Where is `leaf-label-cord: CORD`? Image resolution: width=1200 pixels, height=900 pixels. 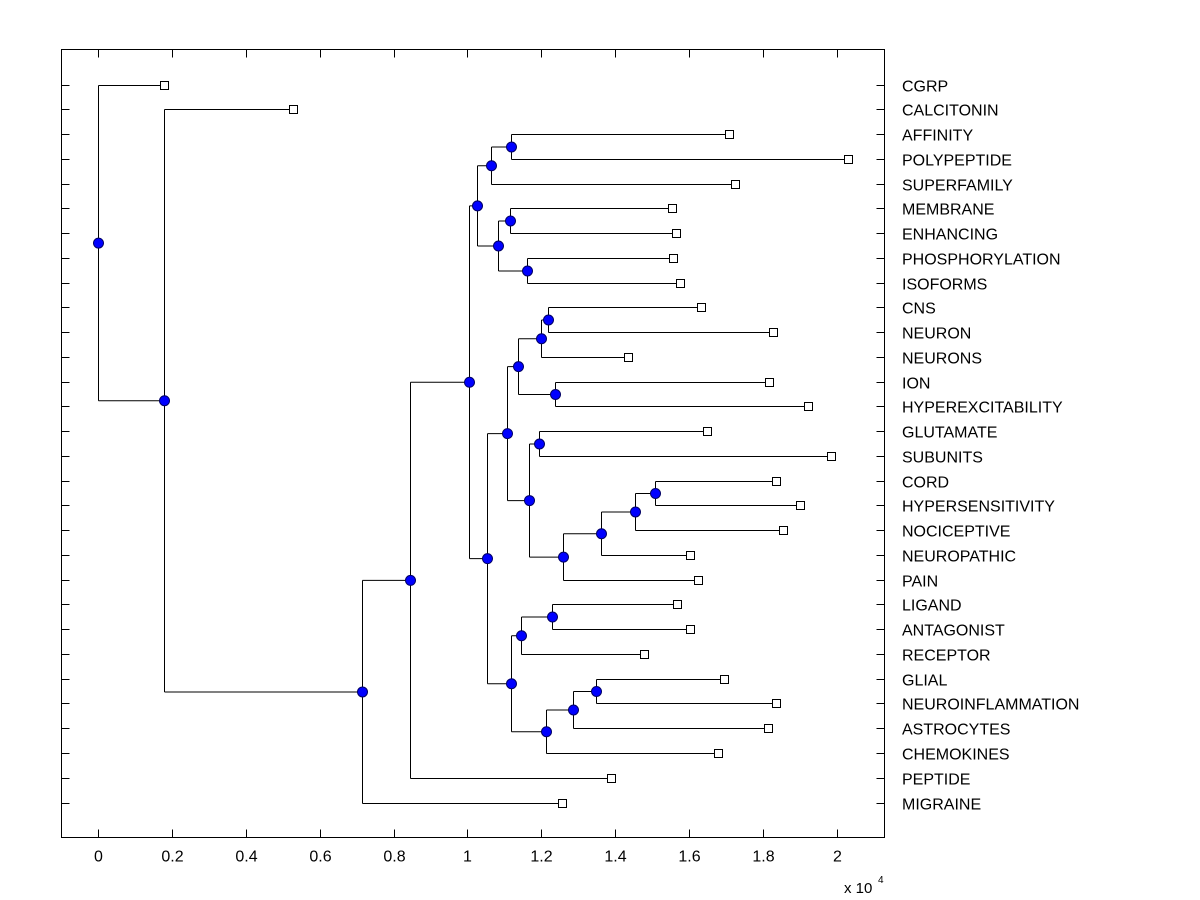 leaf-label-cord: CORD is located at coordinates (925, 483).